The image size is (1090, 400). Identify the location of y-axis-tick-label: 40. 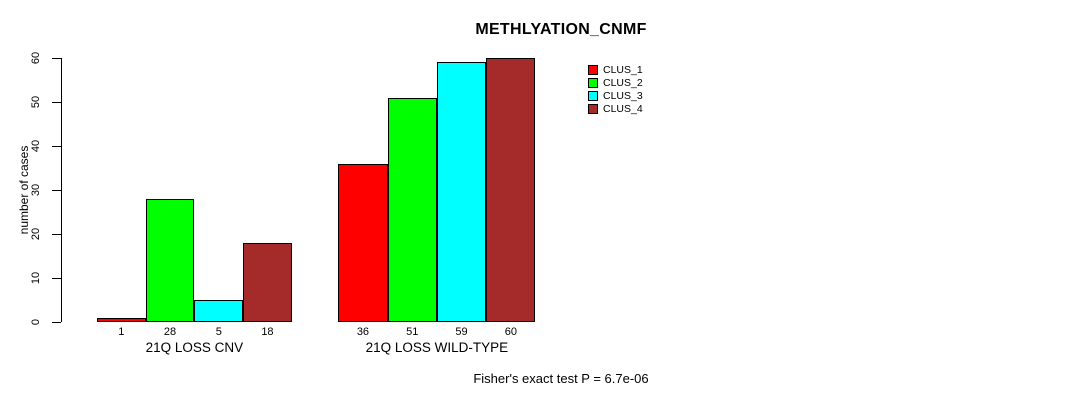
(36, 146).